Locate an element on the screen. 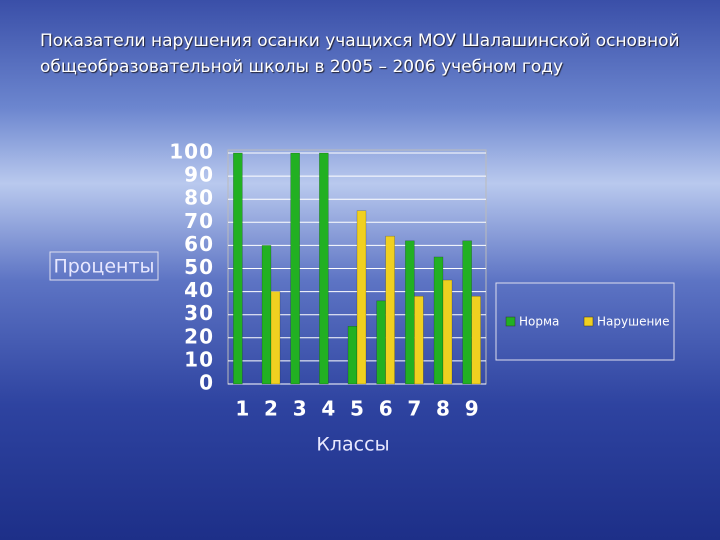 The image size is (720, 540). y-label-box is located at coordinates (104, 266).